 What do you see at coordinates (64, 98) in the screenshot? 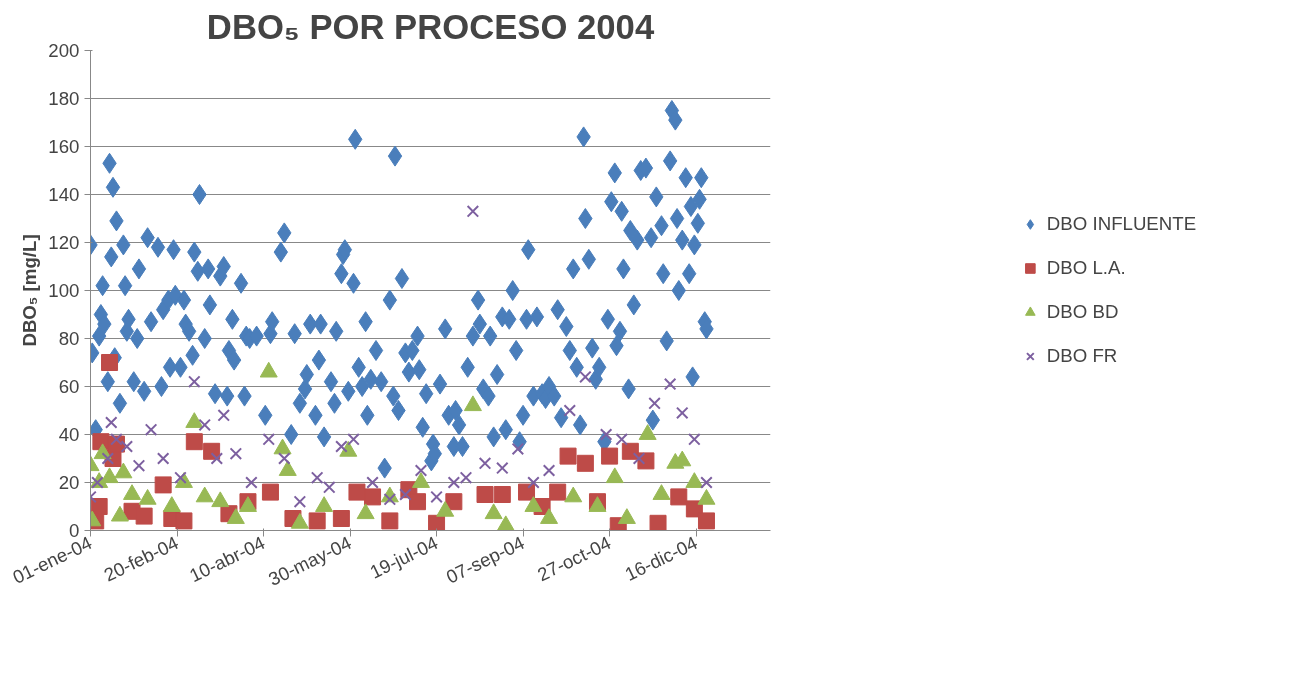
I see `y-tick-label: 180` at bounding box center [64, 98].